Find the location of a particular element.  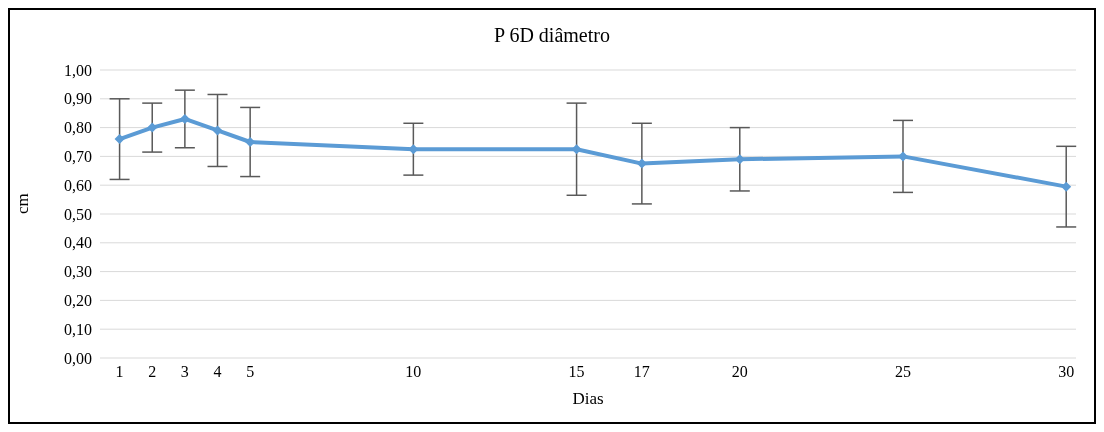

y-tick-label: 0,50 is located at coordinates (78, 214).